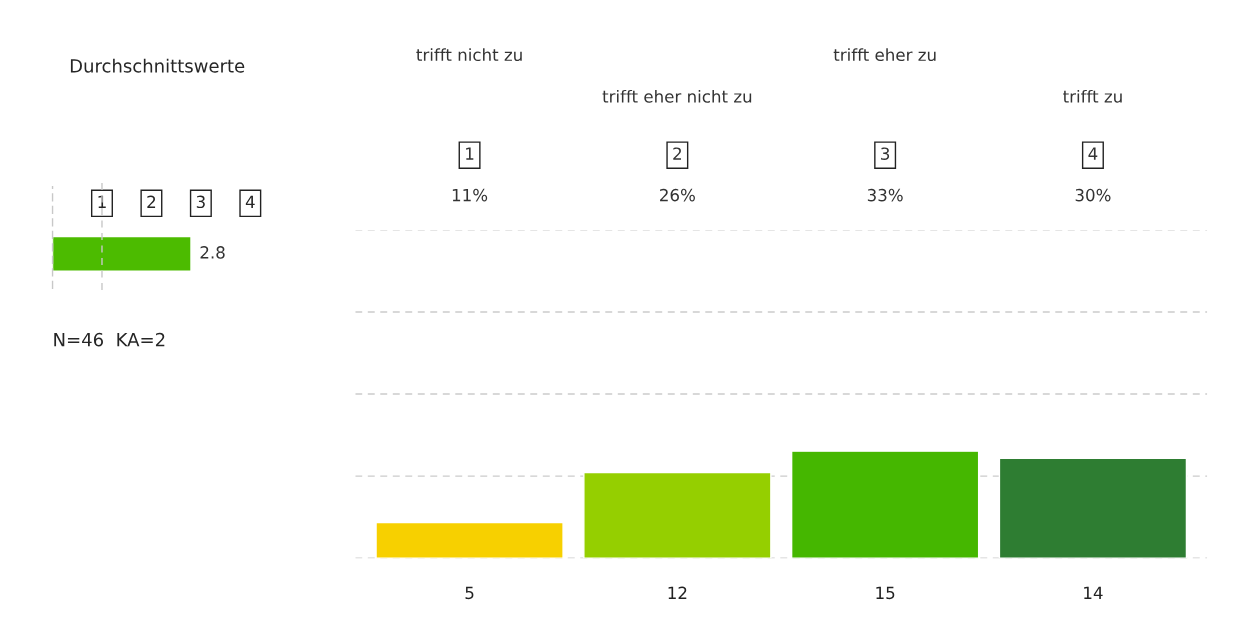 This screenshot has width=1251, height=623. I want to click on text: 33%, so click(885, 195).